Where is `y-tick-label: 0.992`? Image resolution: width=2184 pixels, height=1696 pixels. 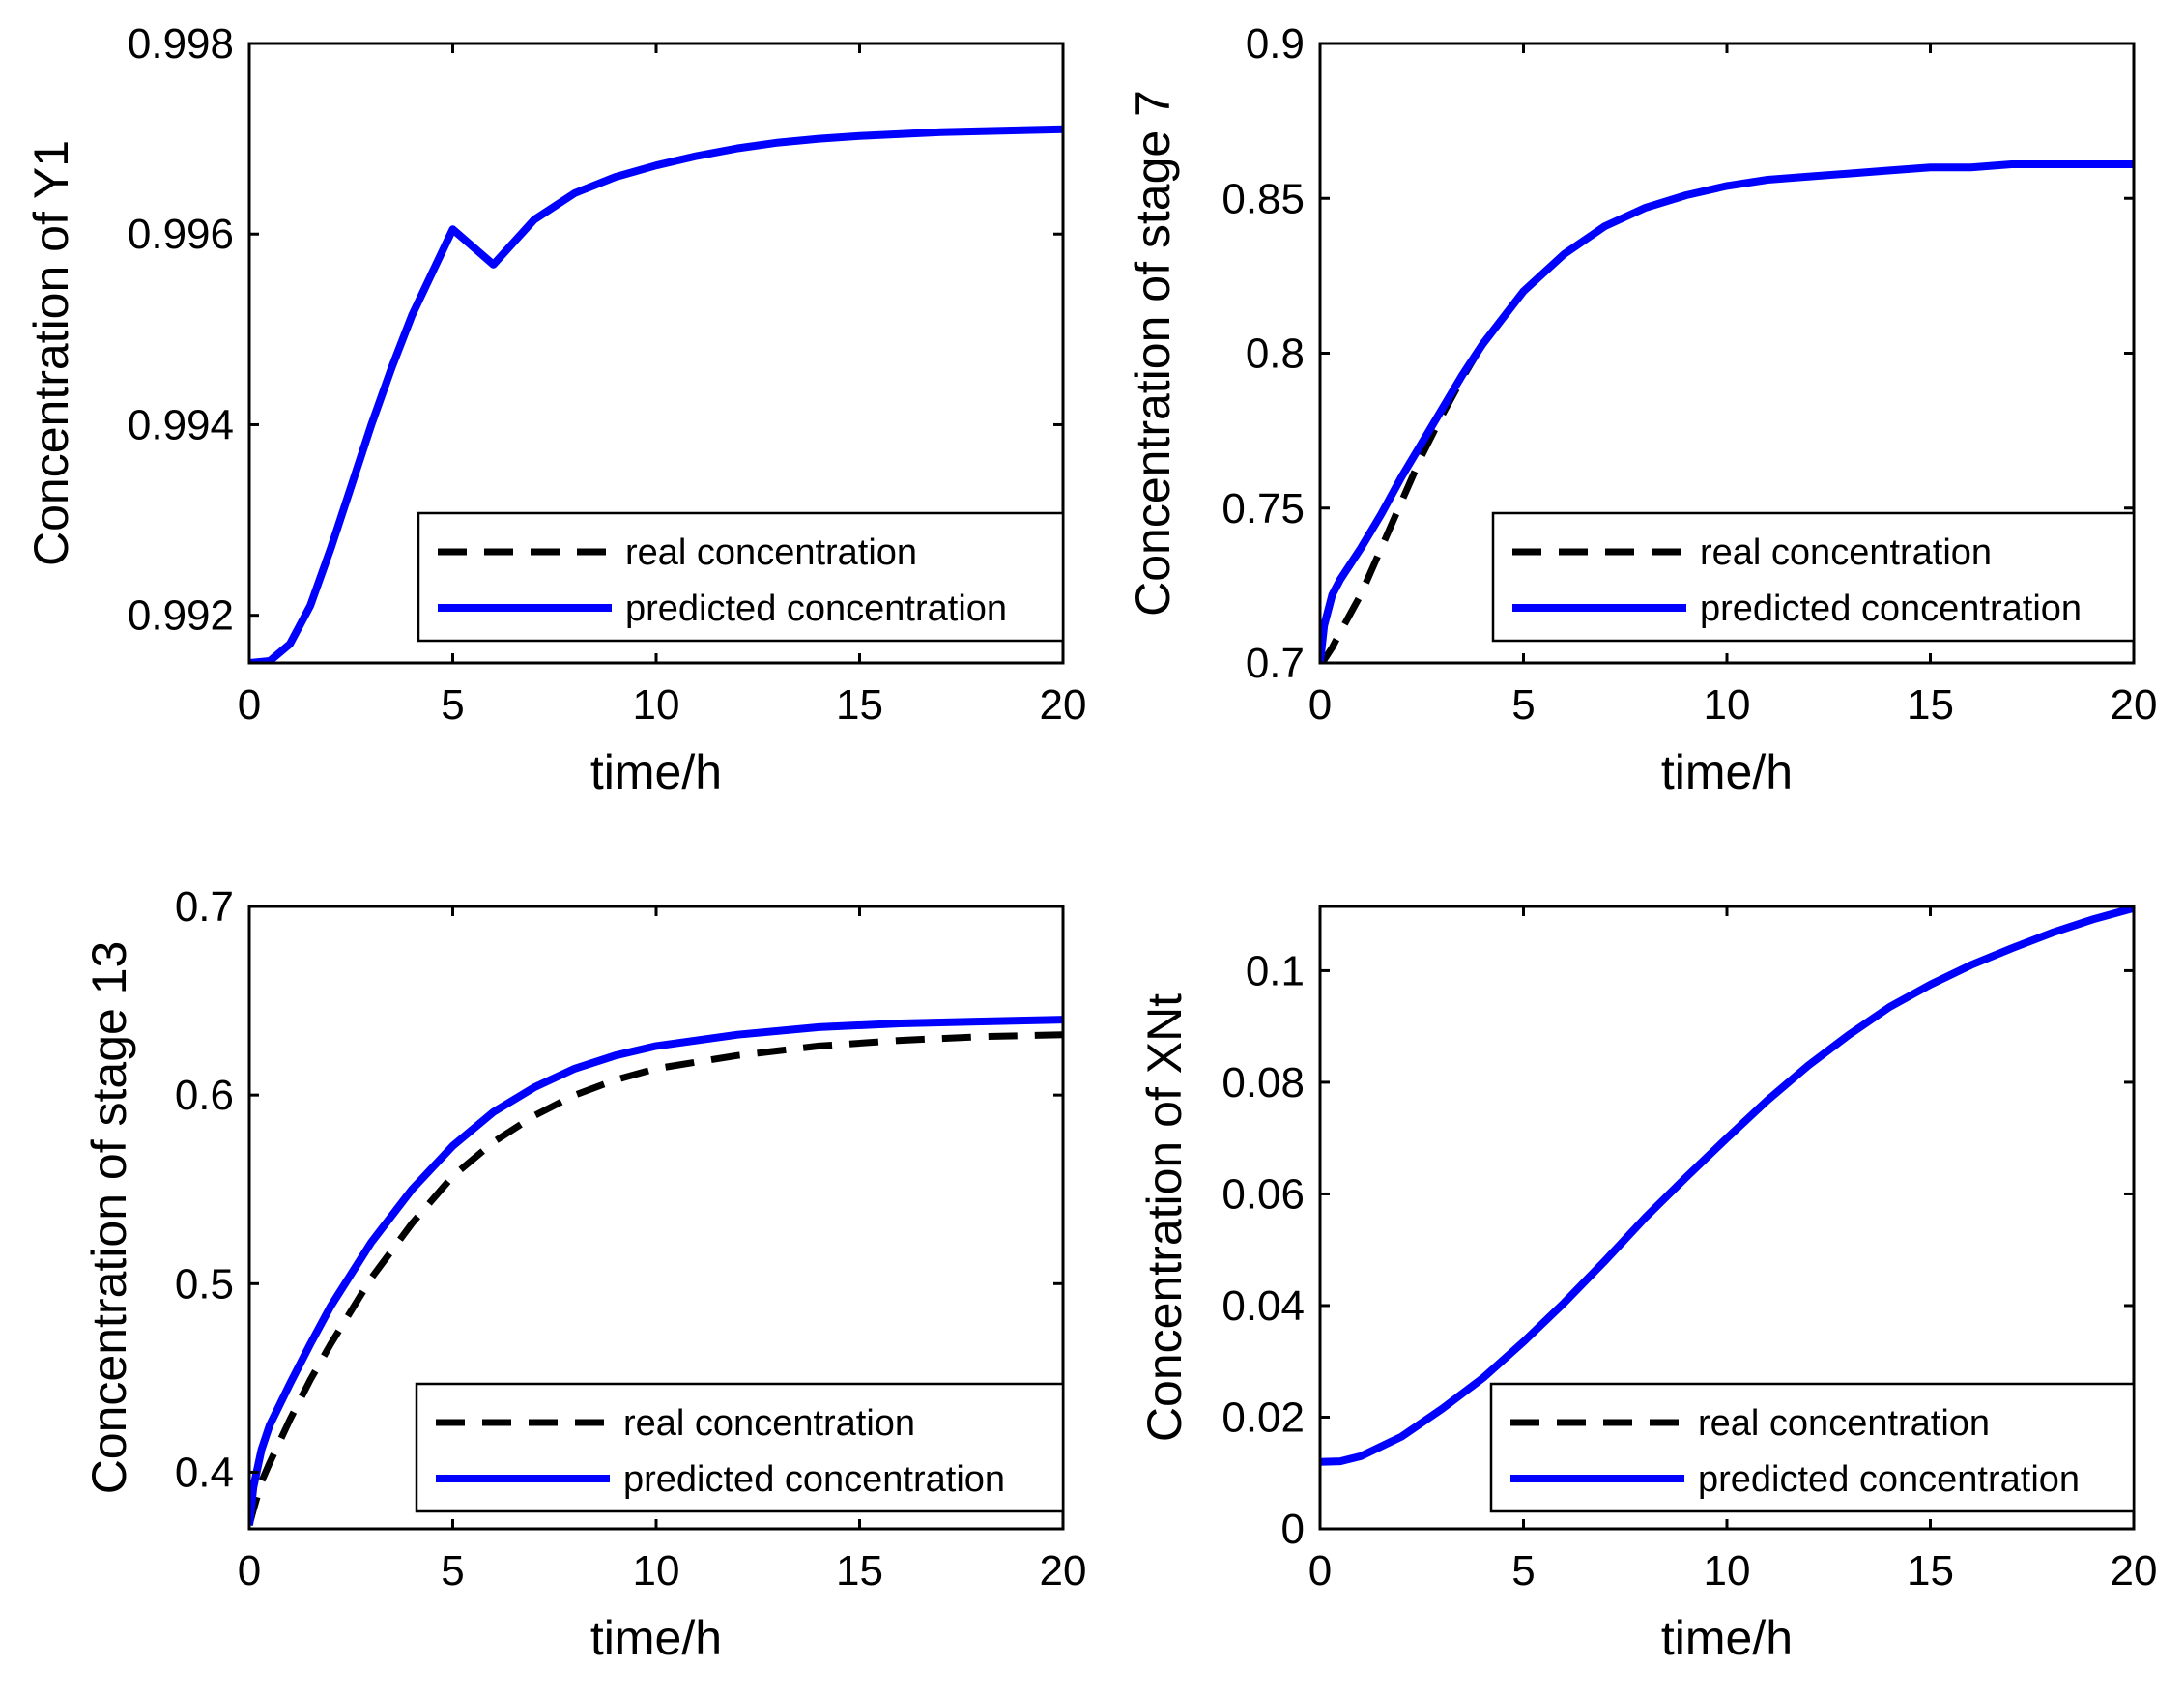
y-tick-label: 0.992 is located at coordinates (181, 616).